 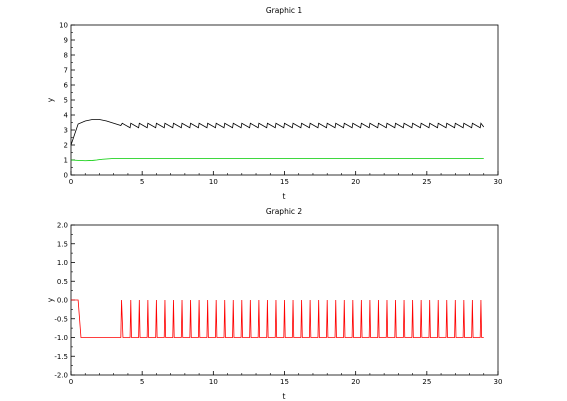 What do you see at coordinates (61, 319) in the screenshot?
I see `y-tick-label: -0.5` at bounding box center [61, 319].